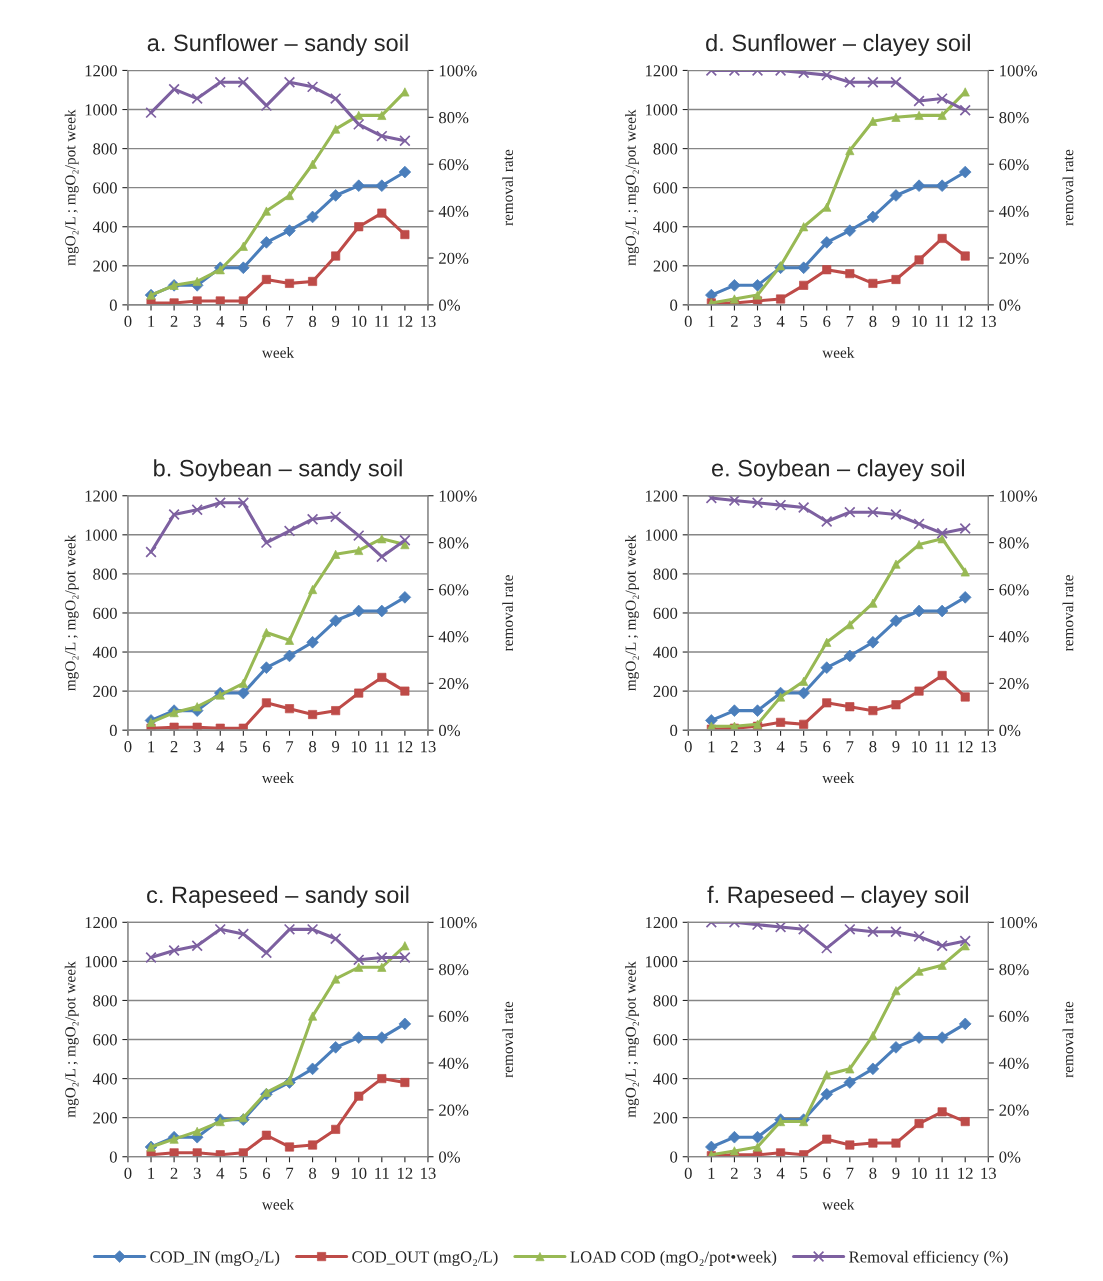 Image resolution: width=1103 pixels, height=1281 pixels. Describe the element at coordinates (928, 1258) in the screenshot. I see `legend-label: Removal efficiency (%)` at that location.